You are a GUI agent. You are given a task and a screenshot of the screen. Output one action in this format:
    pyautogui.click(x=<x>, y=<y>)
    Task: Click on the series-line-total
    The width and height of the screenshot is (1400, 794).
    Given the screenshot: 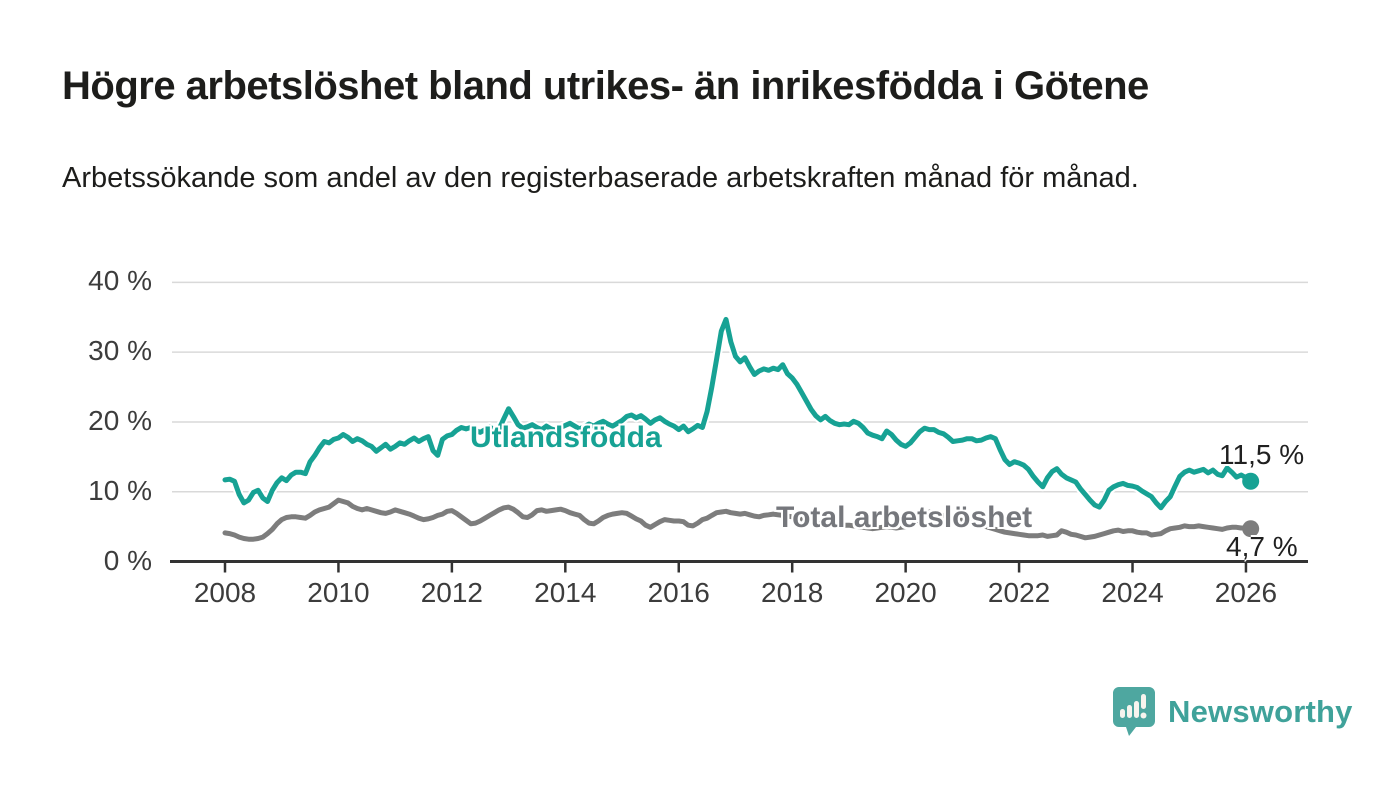 What is the action you would take?
    pyautogui.click(x=738, y=519)
    